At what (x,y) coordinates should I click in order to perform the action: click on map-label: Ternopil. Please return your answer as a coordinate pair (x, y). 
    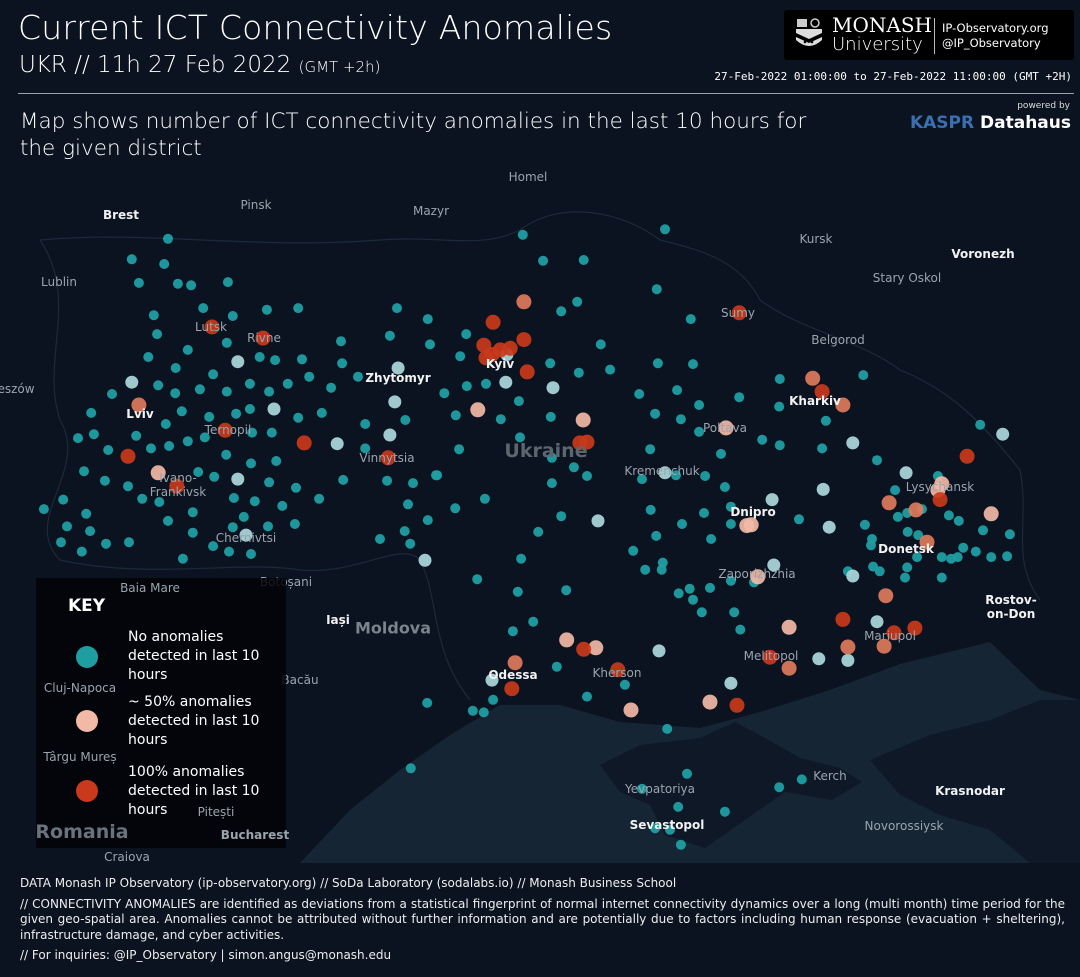
    Looking at the image, I should click on (228, 430).